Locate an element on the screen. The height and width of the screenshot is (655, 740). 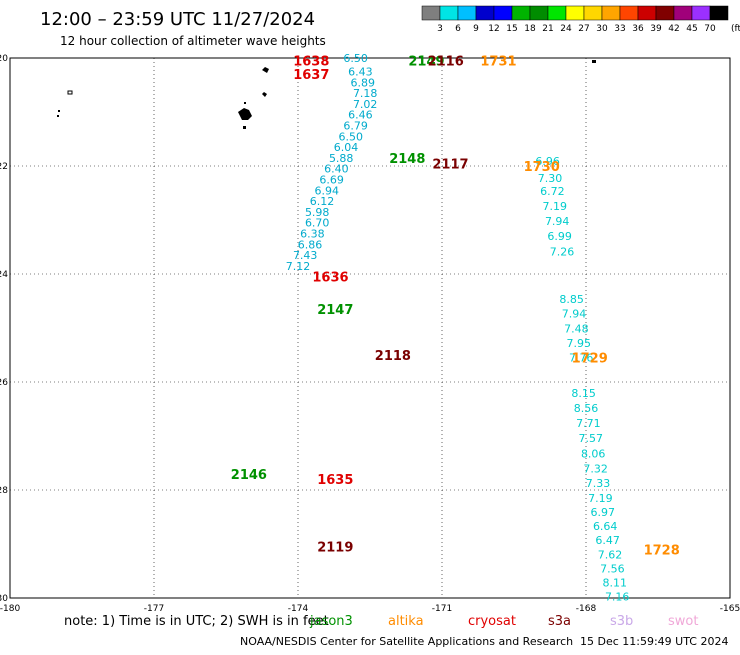
footer-timestamp: 15 Dec 11:59:49 UTC 2024 is located at coordinates (654, 641).